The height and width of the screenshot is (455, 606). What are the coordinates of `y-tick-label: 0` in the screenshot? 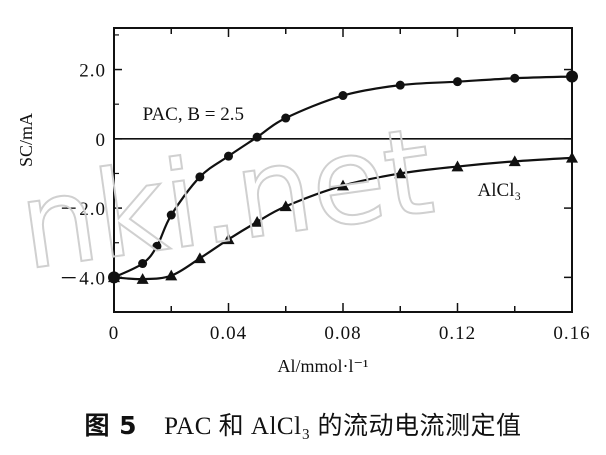 It's located at (101, 140).